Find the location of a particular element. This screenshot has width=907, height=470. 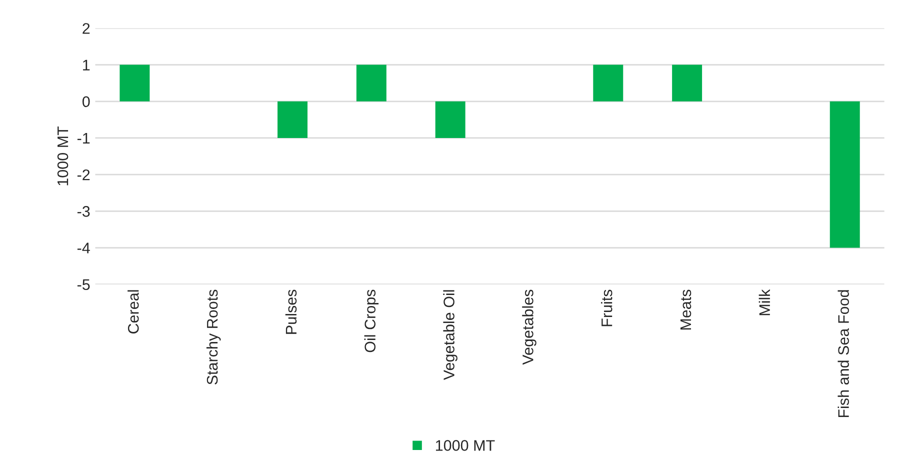

y-tick-label: -2 is located at coordinates (83, 174).